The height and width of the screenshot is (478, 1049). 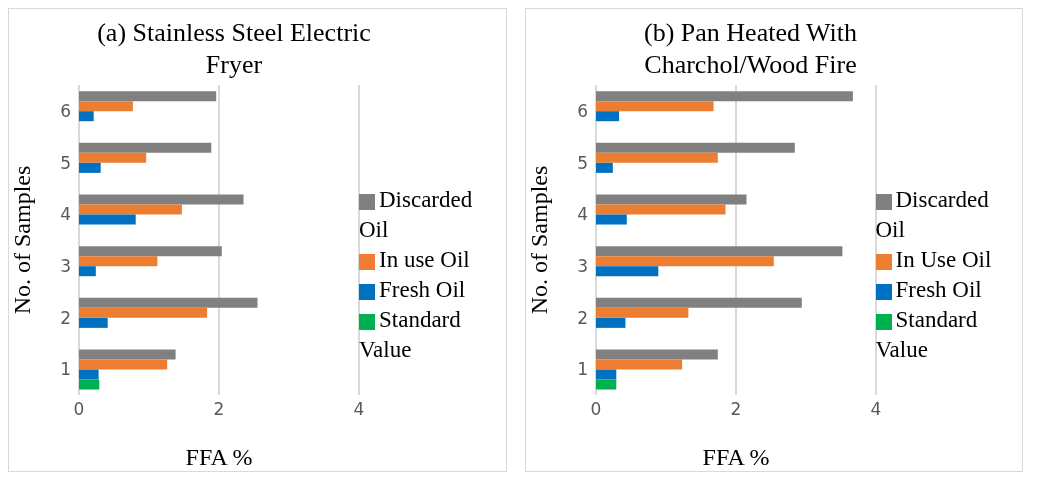 I want to click on legend-label: In Use Oil, so click(x=943, y=259).